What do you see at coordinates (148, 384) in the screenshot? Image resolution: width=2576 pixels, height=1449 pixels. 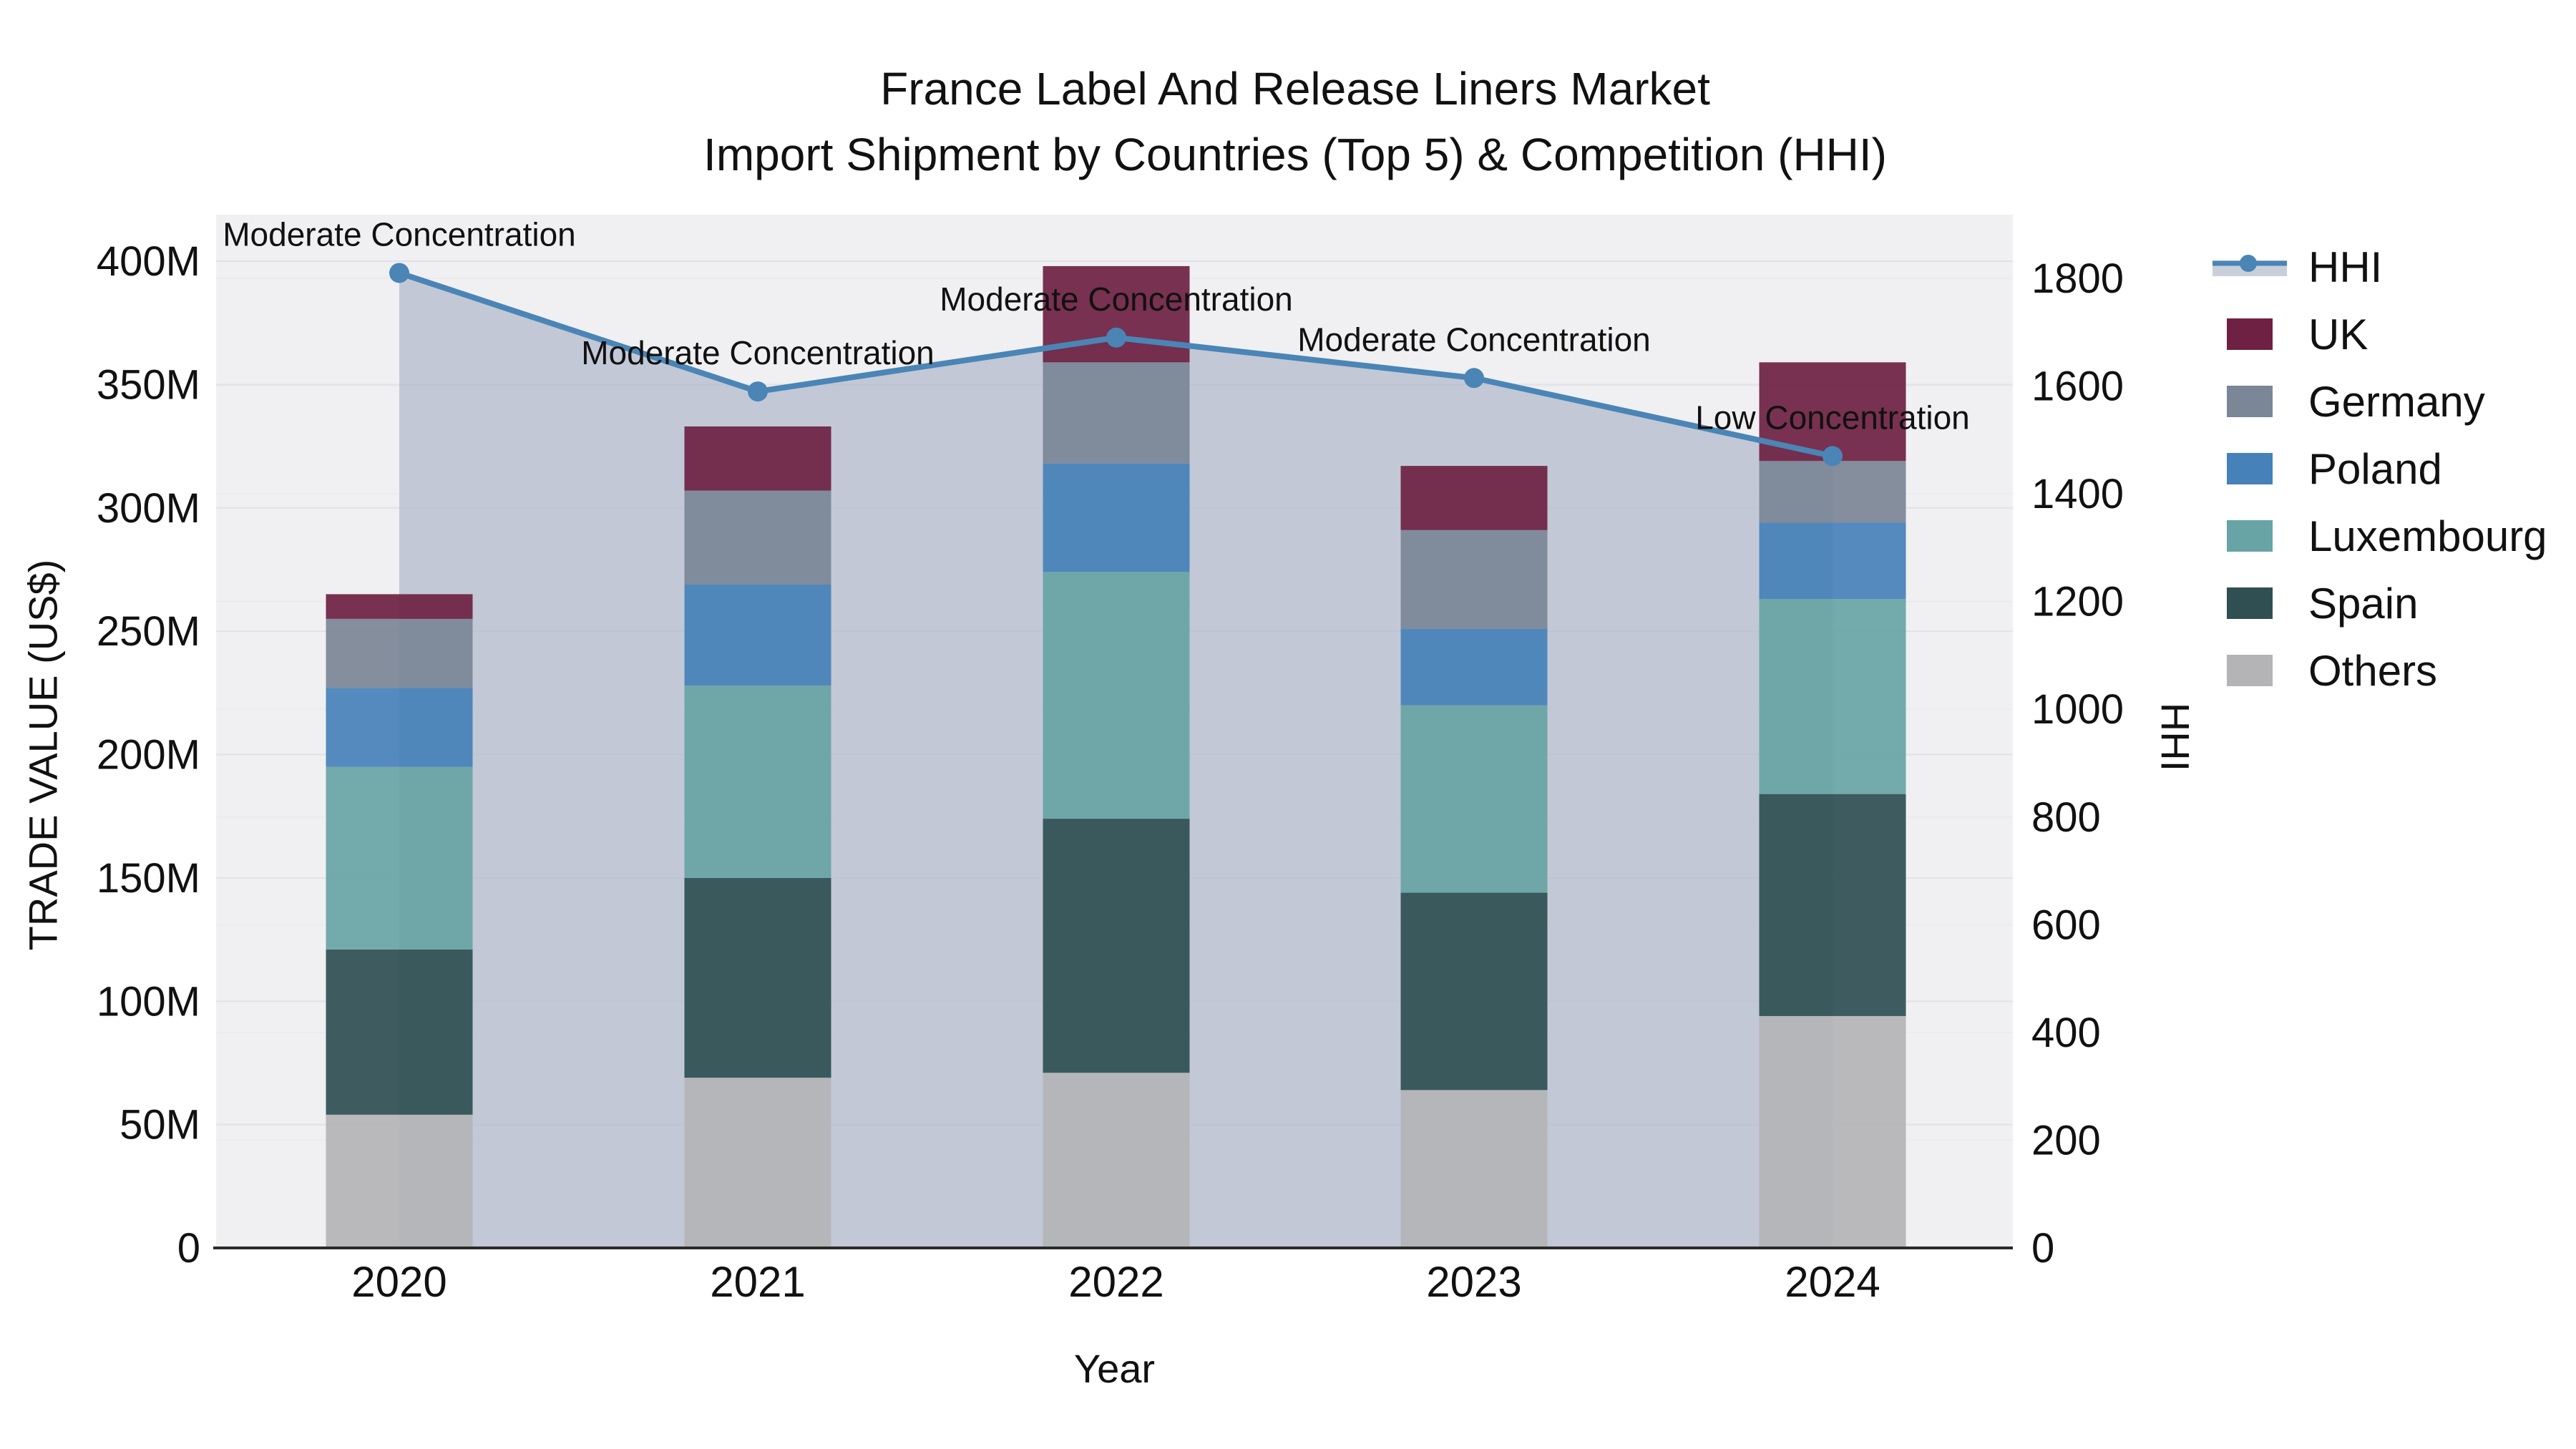 I see `left-tick-label: 350M` at bounding box center [148, 384].